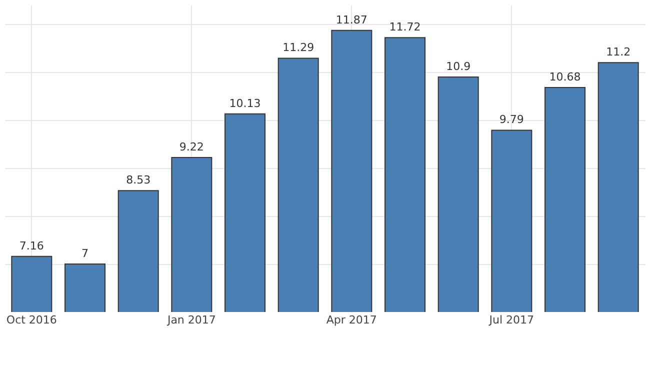 Image resolution: width=672 pixels, height=378 pixels. Describe the element at coordinates (31, 245) in the screenshot. I see `data-label: 7.16` at that location.